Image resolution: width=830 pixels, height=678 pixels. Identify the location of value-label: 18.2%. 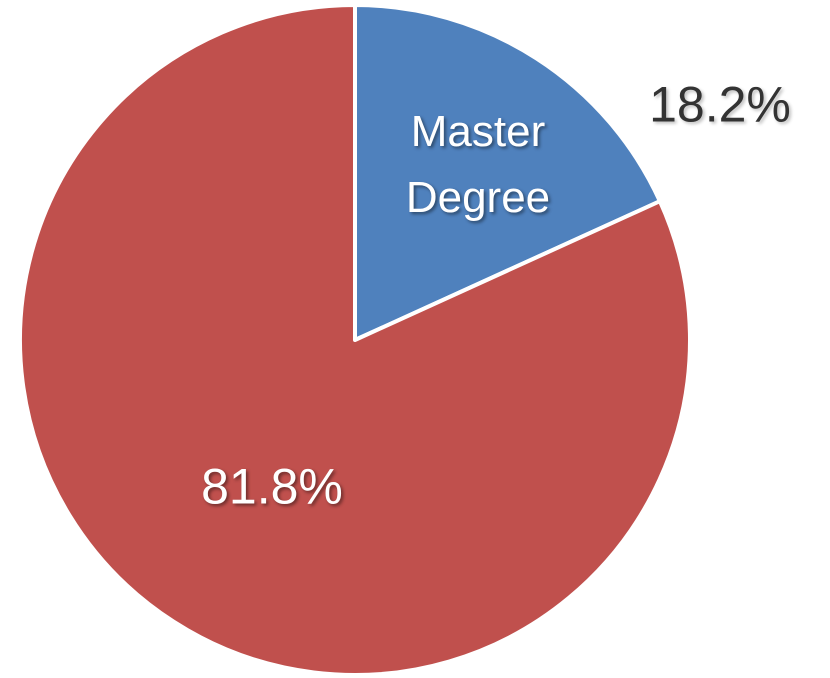
(720, 104).